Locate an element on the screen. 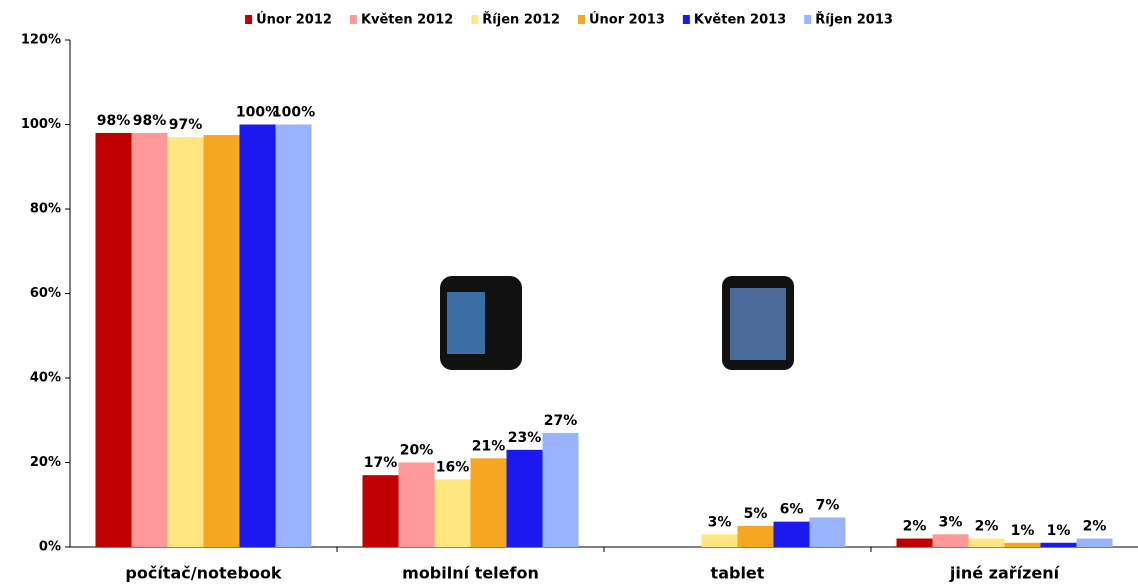 This screenshot has width=1138, height=588. y-tick-label: 0% is located at coordinates (50, 547).